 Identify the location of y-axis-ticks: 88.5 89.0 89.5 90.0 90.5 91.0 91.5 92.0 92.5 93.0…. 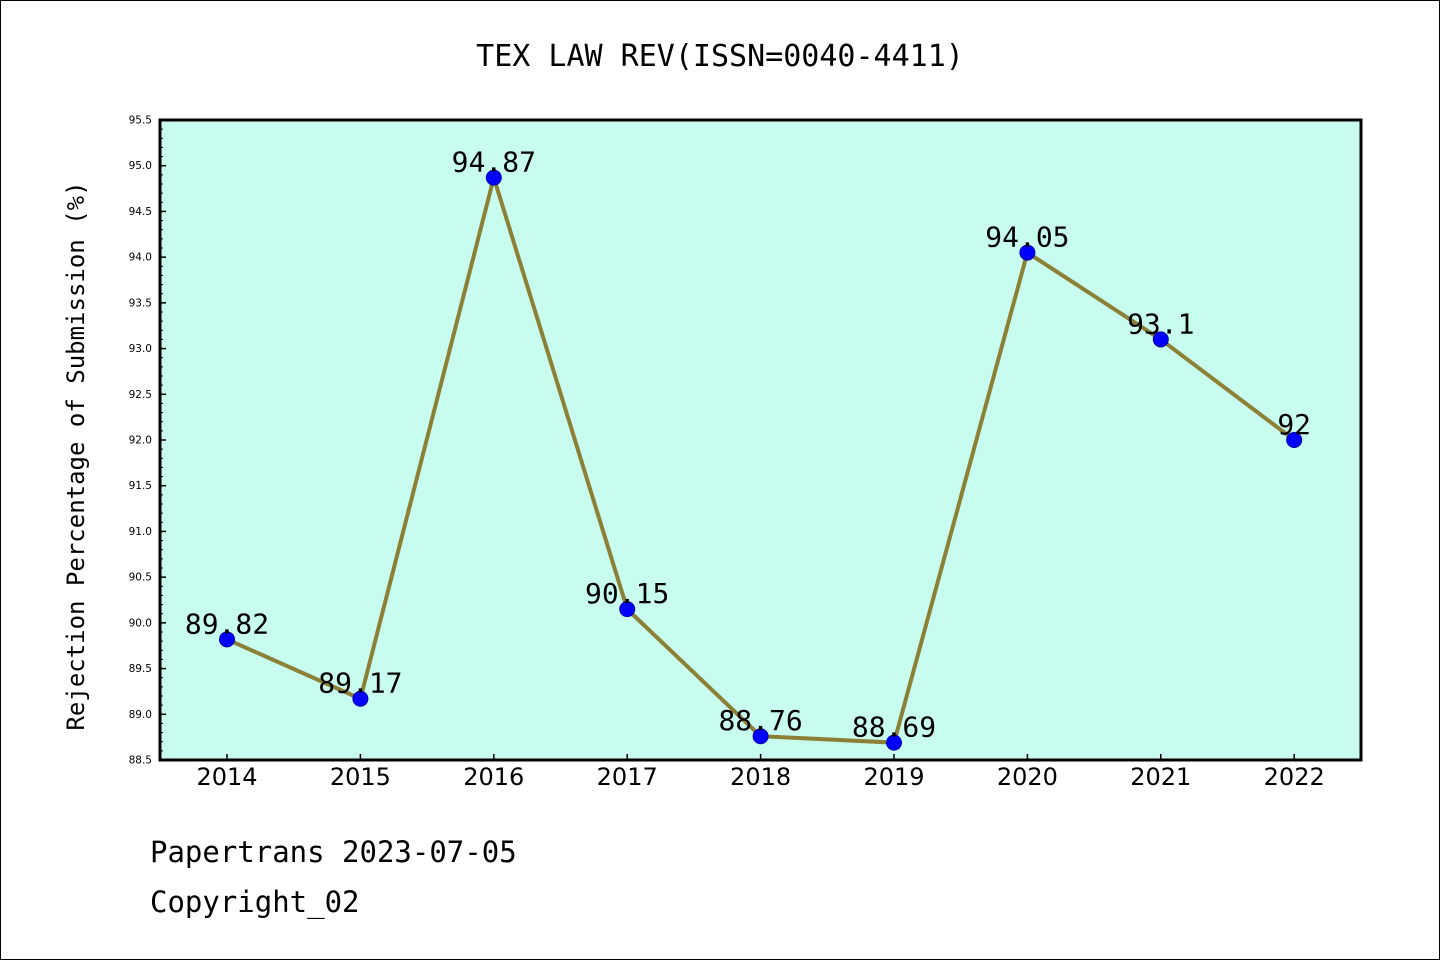
(147, 441).